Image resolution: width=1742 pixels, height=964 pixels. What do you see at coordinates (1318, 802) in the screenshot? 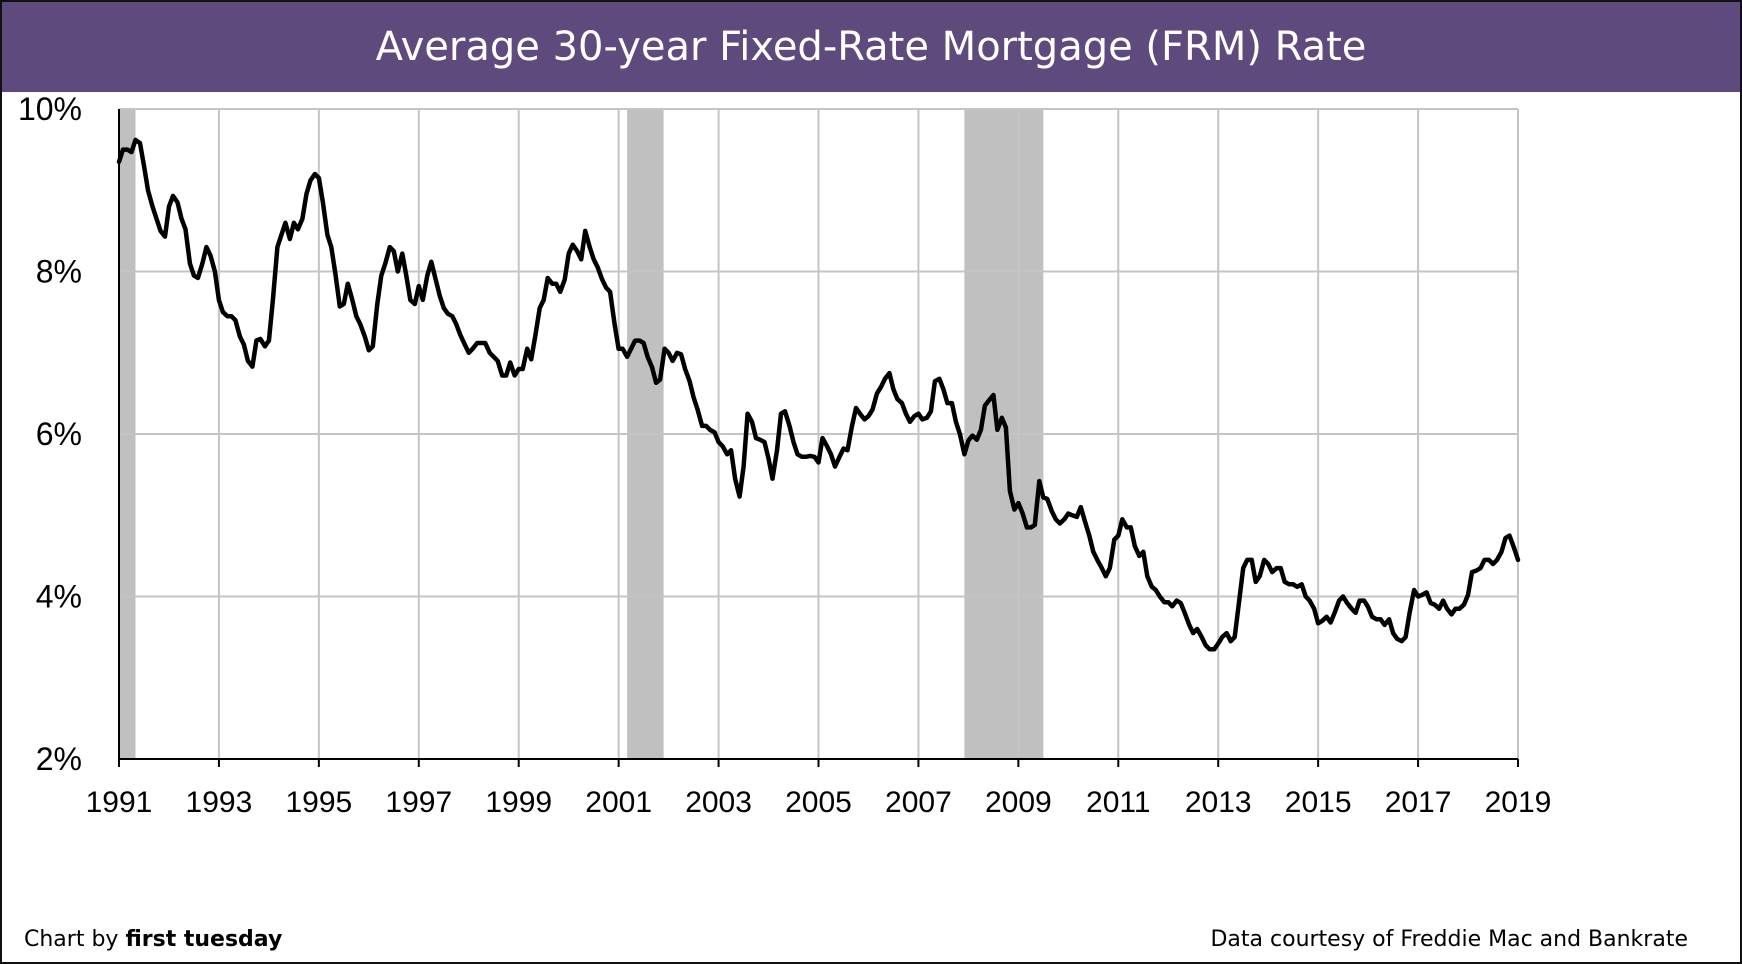
I see `x-tick-label-2015: 2015` at bounding box center [1318, 802].